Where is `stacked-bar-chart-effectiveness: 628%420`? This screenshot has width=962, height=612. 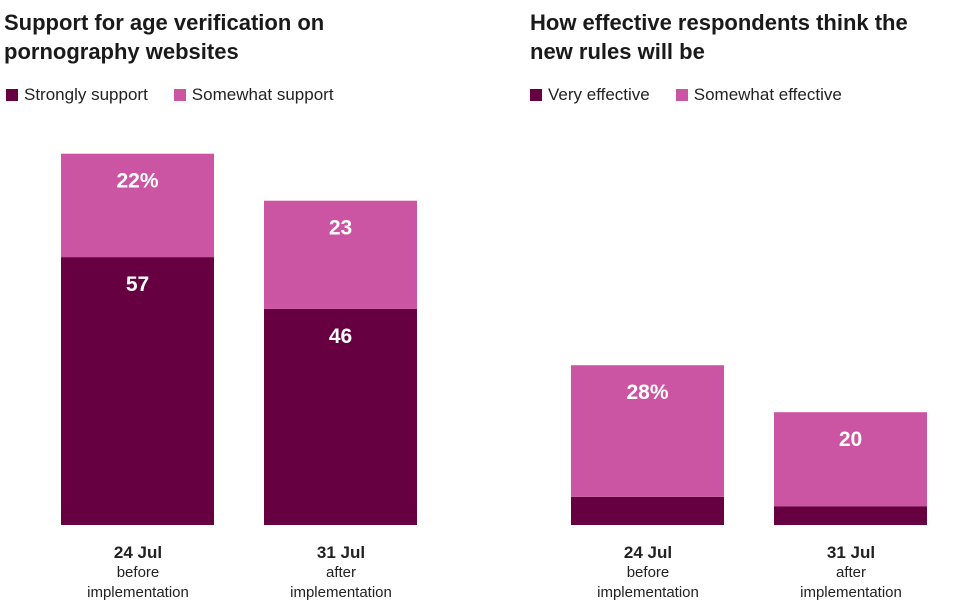 stacked-bar-chart-effectiveness: 628%420 is located at coordinates (749, 445).